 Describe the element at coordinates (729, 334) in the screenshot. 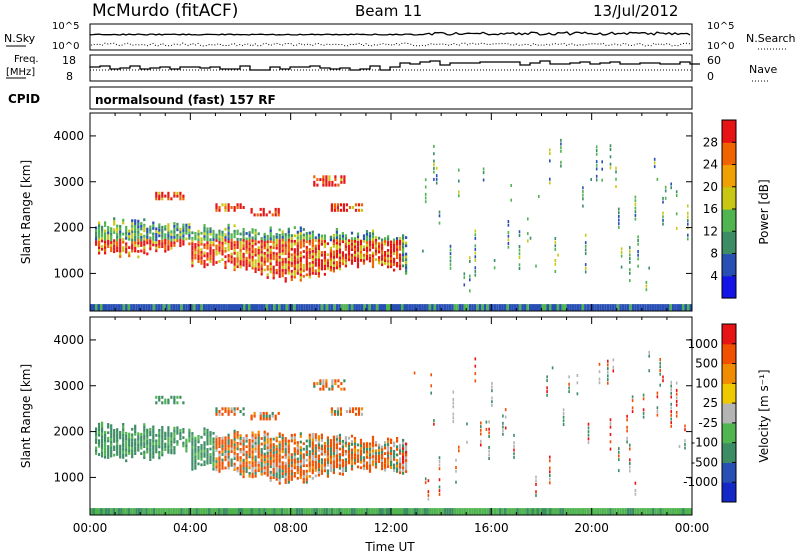

I see `colorbar-segment` at that location.